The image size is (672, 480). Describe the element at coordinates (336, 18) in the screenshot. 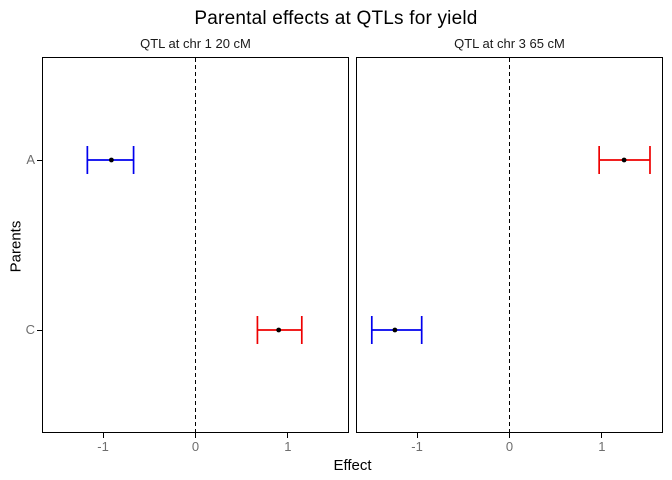

I see `chart-title: Parental effects at QTLs for yield` at that location.